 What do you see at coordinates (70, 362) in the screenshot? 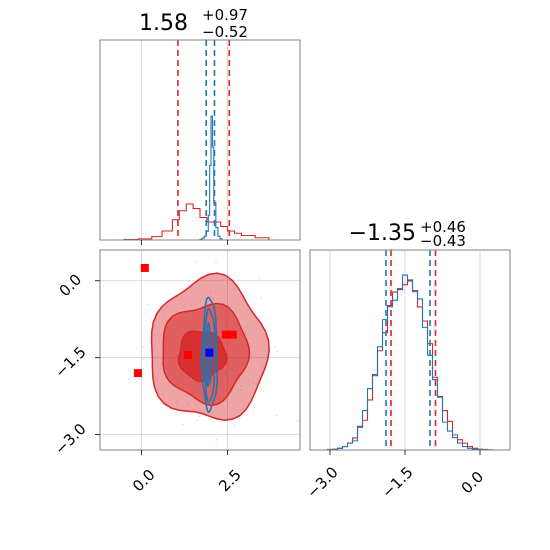
I see `twod-y-tick-label: −1.5` at bounding box center [70, 362].